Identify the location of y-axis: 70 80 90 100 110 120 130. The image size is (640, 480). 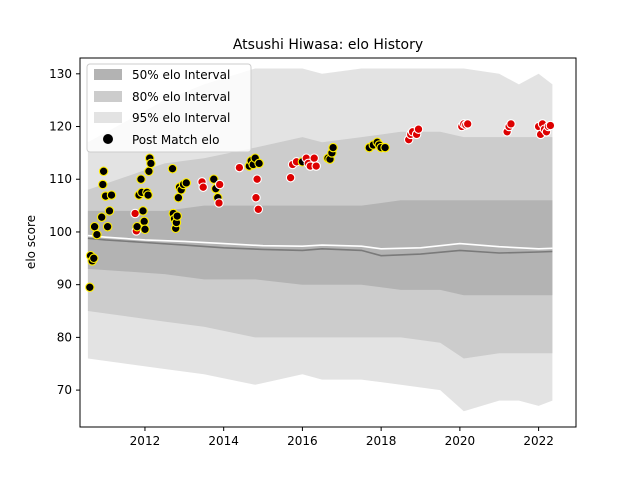
(64, 232).